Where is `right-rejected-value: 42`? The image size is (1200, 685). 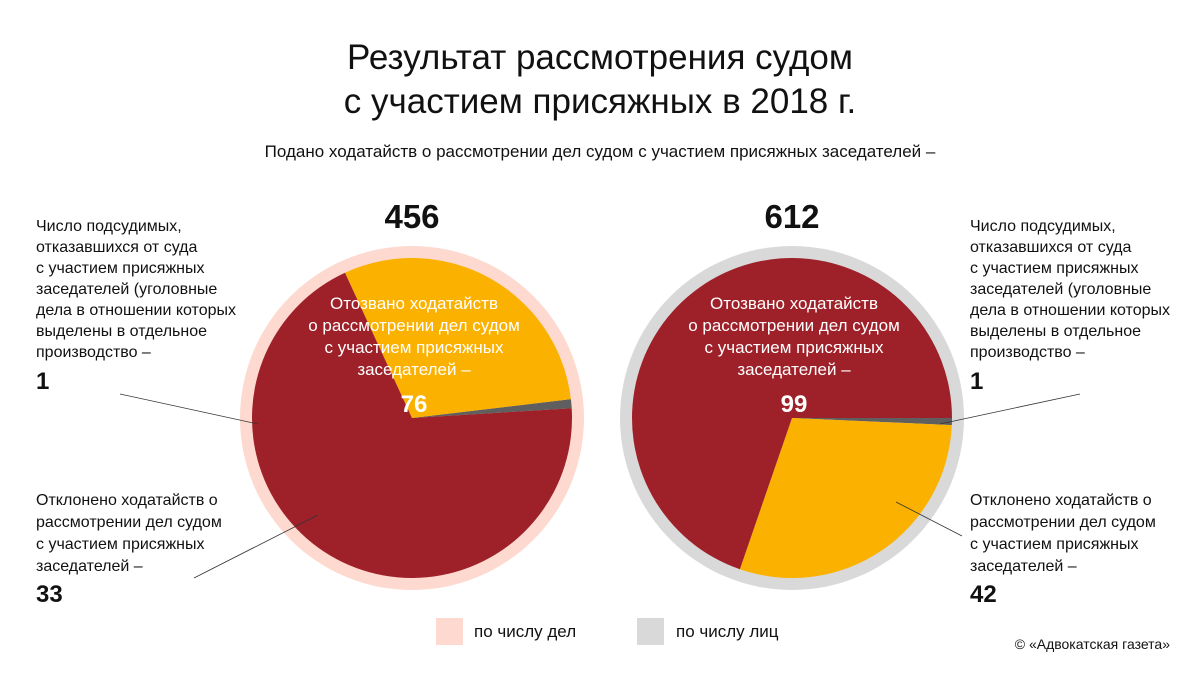 right-rejected-value: 42 is located at coordinates (983, 594).